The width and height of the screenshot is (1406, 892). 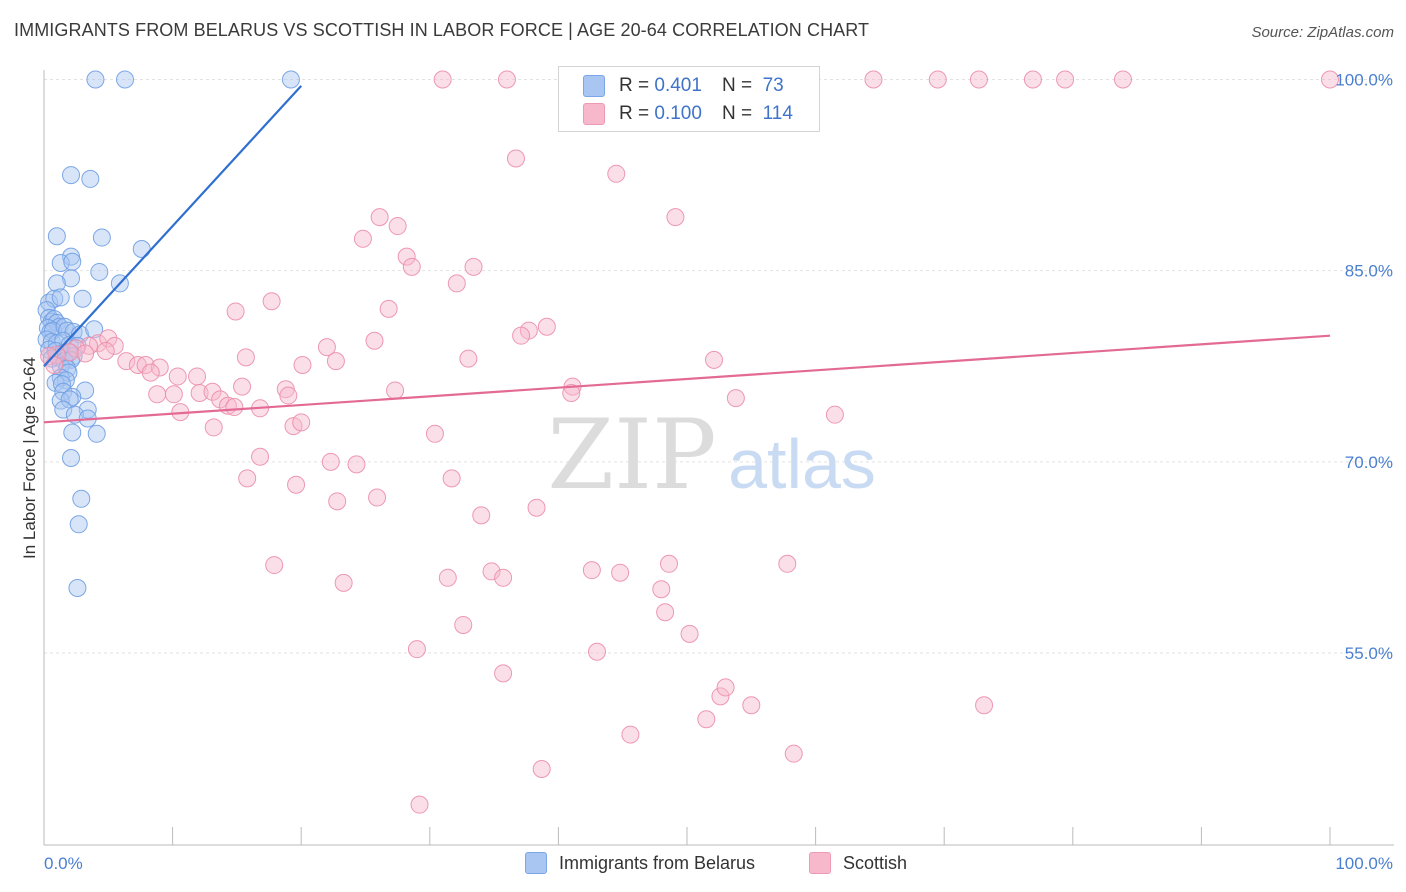 I want to click on legend-r-value-belarus: 0.401, so click(x=678, y=85).